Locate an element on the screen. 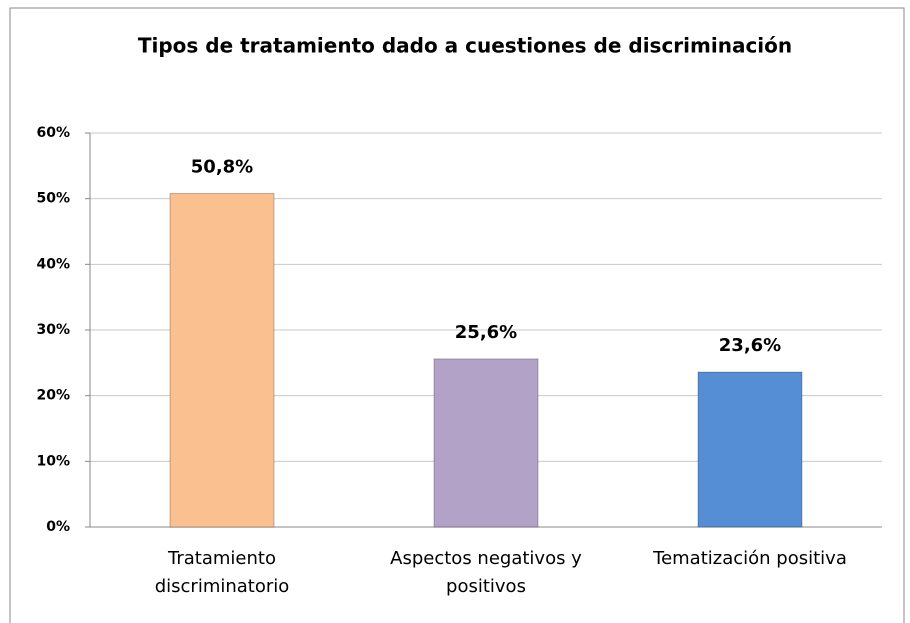 This screenshot has width=910, height=623. y-tick-label: 0% is located at coordinates (58, 527).